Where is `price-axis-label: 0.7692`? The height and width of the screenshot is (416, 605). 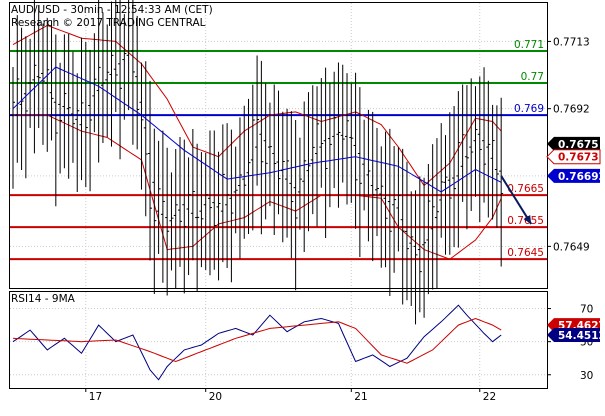
price-axis-label: 0.7692 is located at coordinates (571, 110).